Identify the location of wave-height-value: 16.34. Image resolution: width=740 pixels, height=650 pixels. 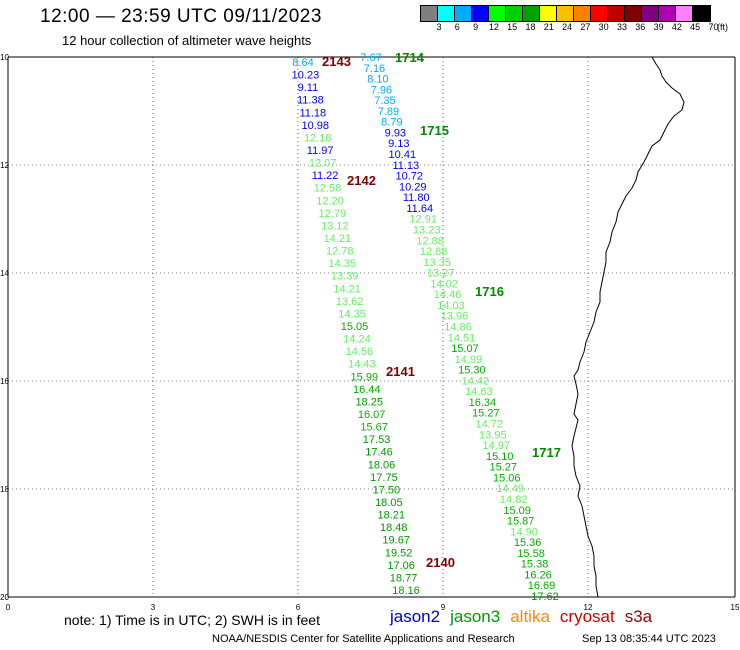
(483, 403).